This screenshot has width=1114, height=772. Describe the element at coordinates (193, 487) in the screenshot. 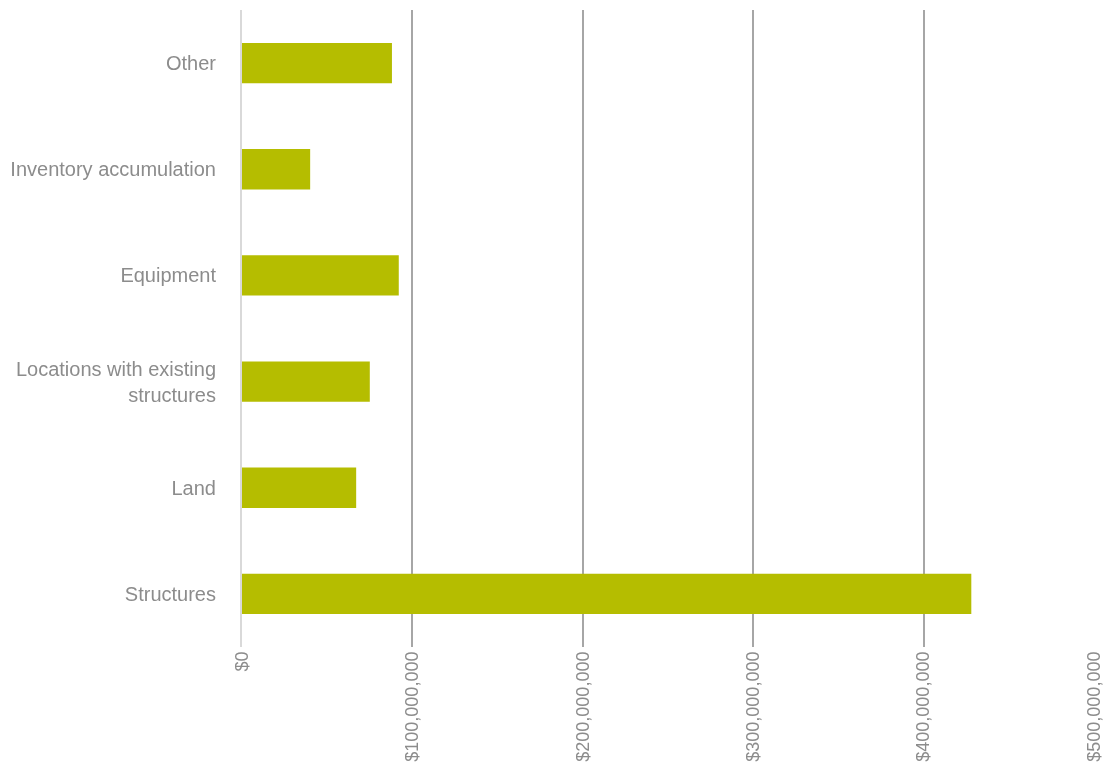

I see `y-tick-label: Land` at that location.